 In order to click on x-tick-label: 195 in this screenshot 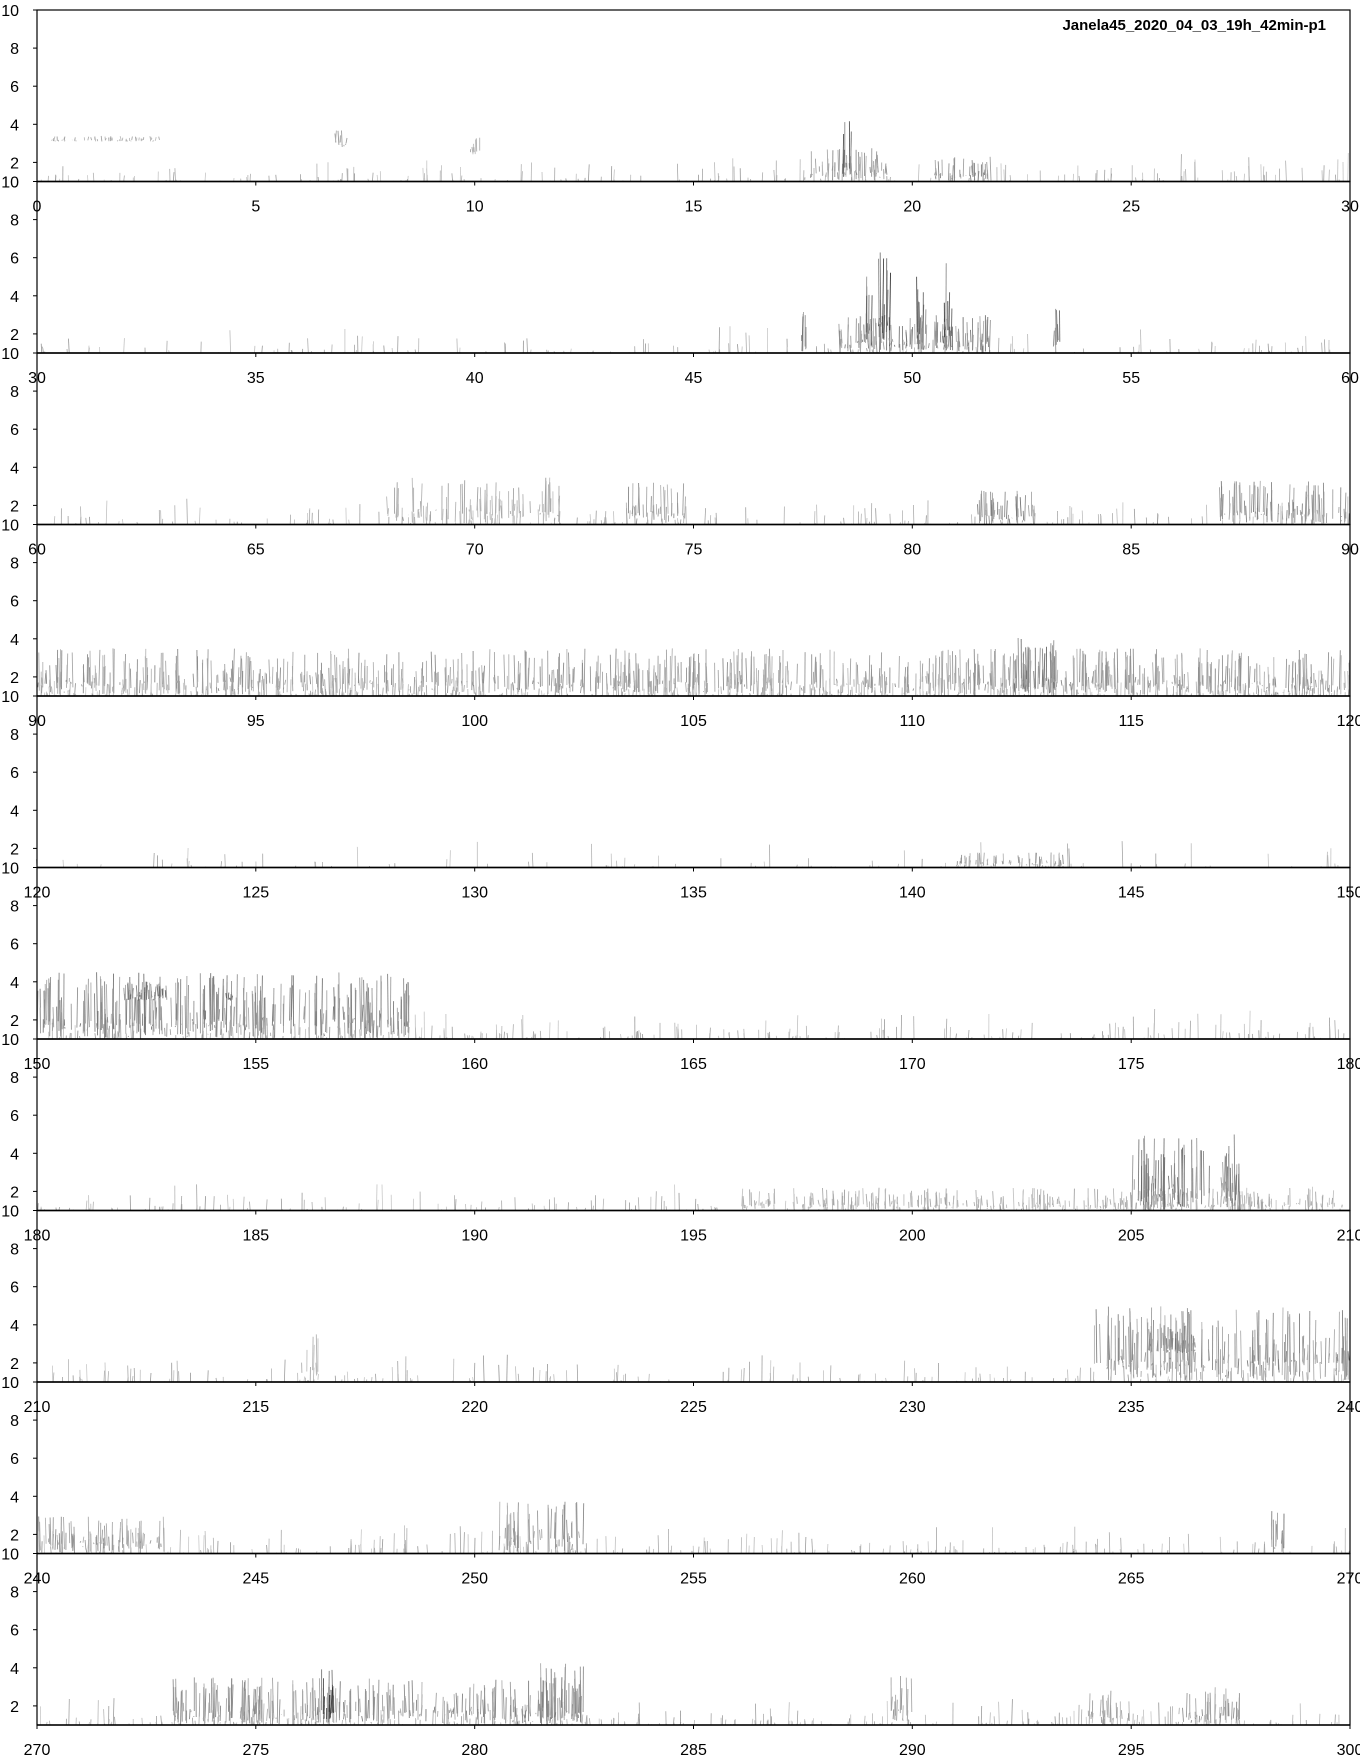, I will do `click(693, 1236)`.